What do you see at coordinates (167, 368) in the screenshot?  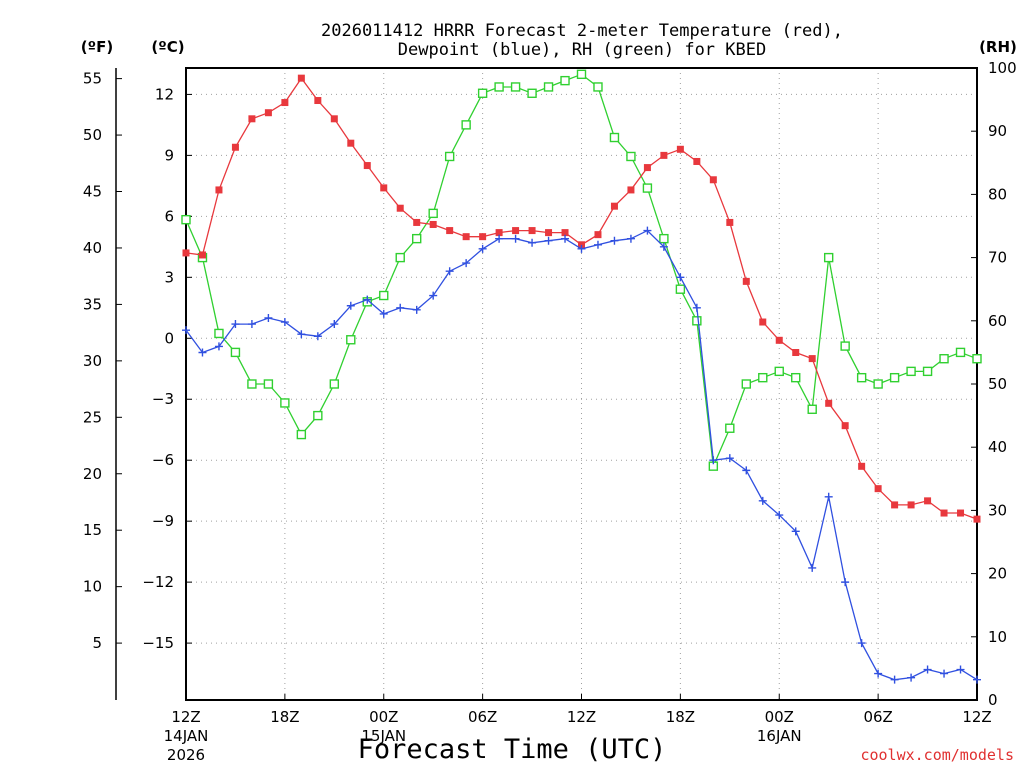 I see `celsius-ticks: 12 9 6 3 0 −3 −6 −9 −12 −15` at bounding box center [167, 368].